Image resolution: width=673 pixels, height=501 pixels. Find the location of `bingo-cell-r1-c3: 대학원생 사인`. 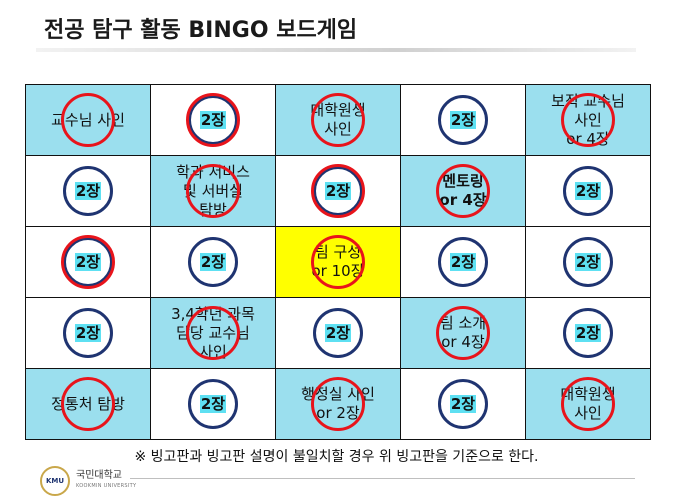

bingo-cell-r1-c3: 대학원생 사인 is located at coordinates (338, 120).